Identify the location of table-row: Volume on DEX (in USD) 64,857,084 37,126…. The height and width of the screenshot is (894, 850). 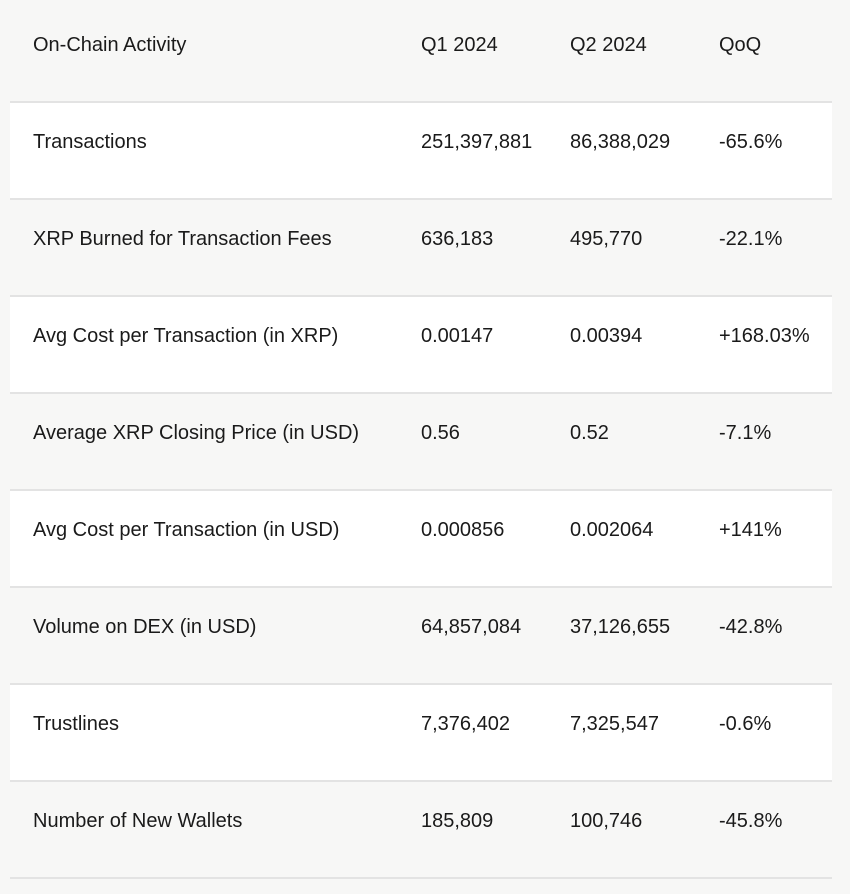
(421, 634).